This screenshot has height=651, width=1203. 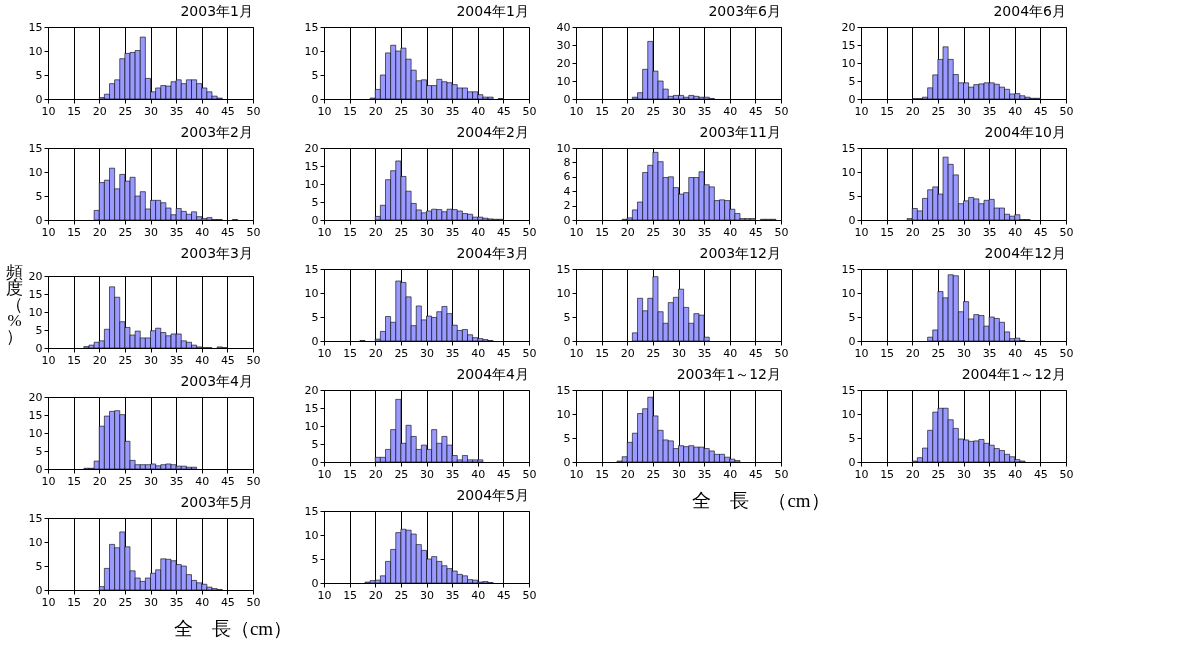 What do you see at coordinates (744, 11) in the screenshot?
I see `chart-title: 2003年6月` at bounding box center [744, 11].